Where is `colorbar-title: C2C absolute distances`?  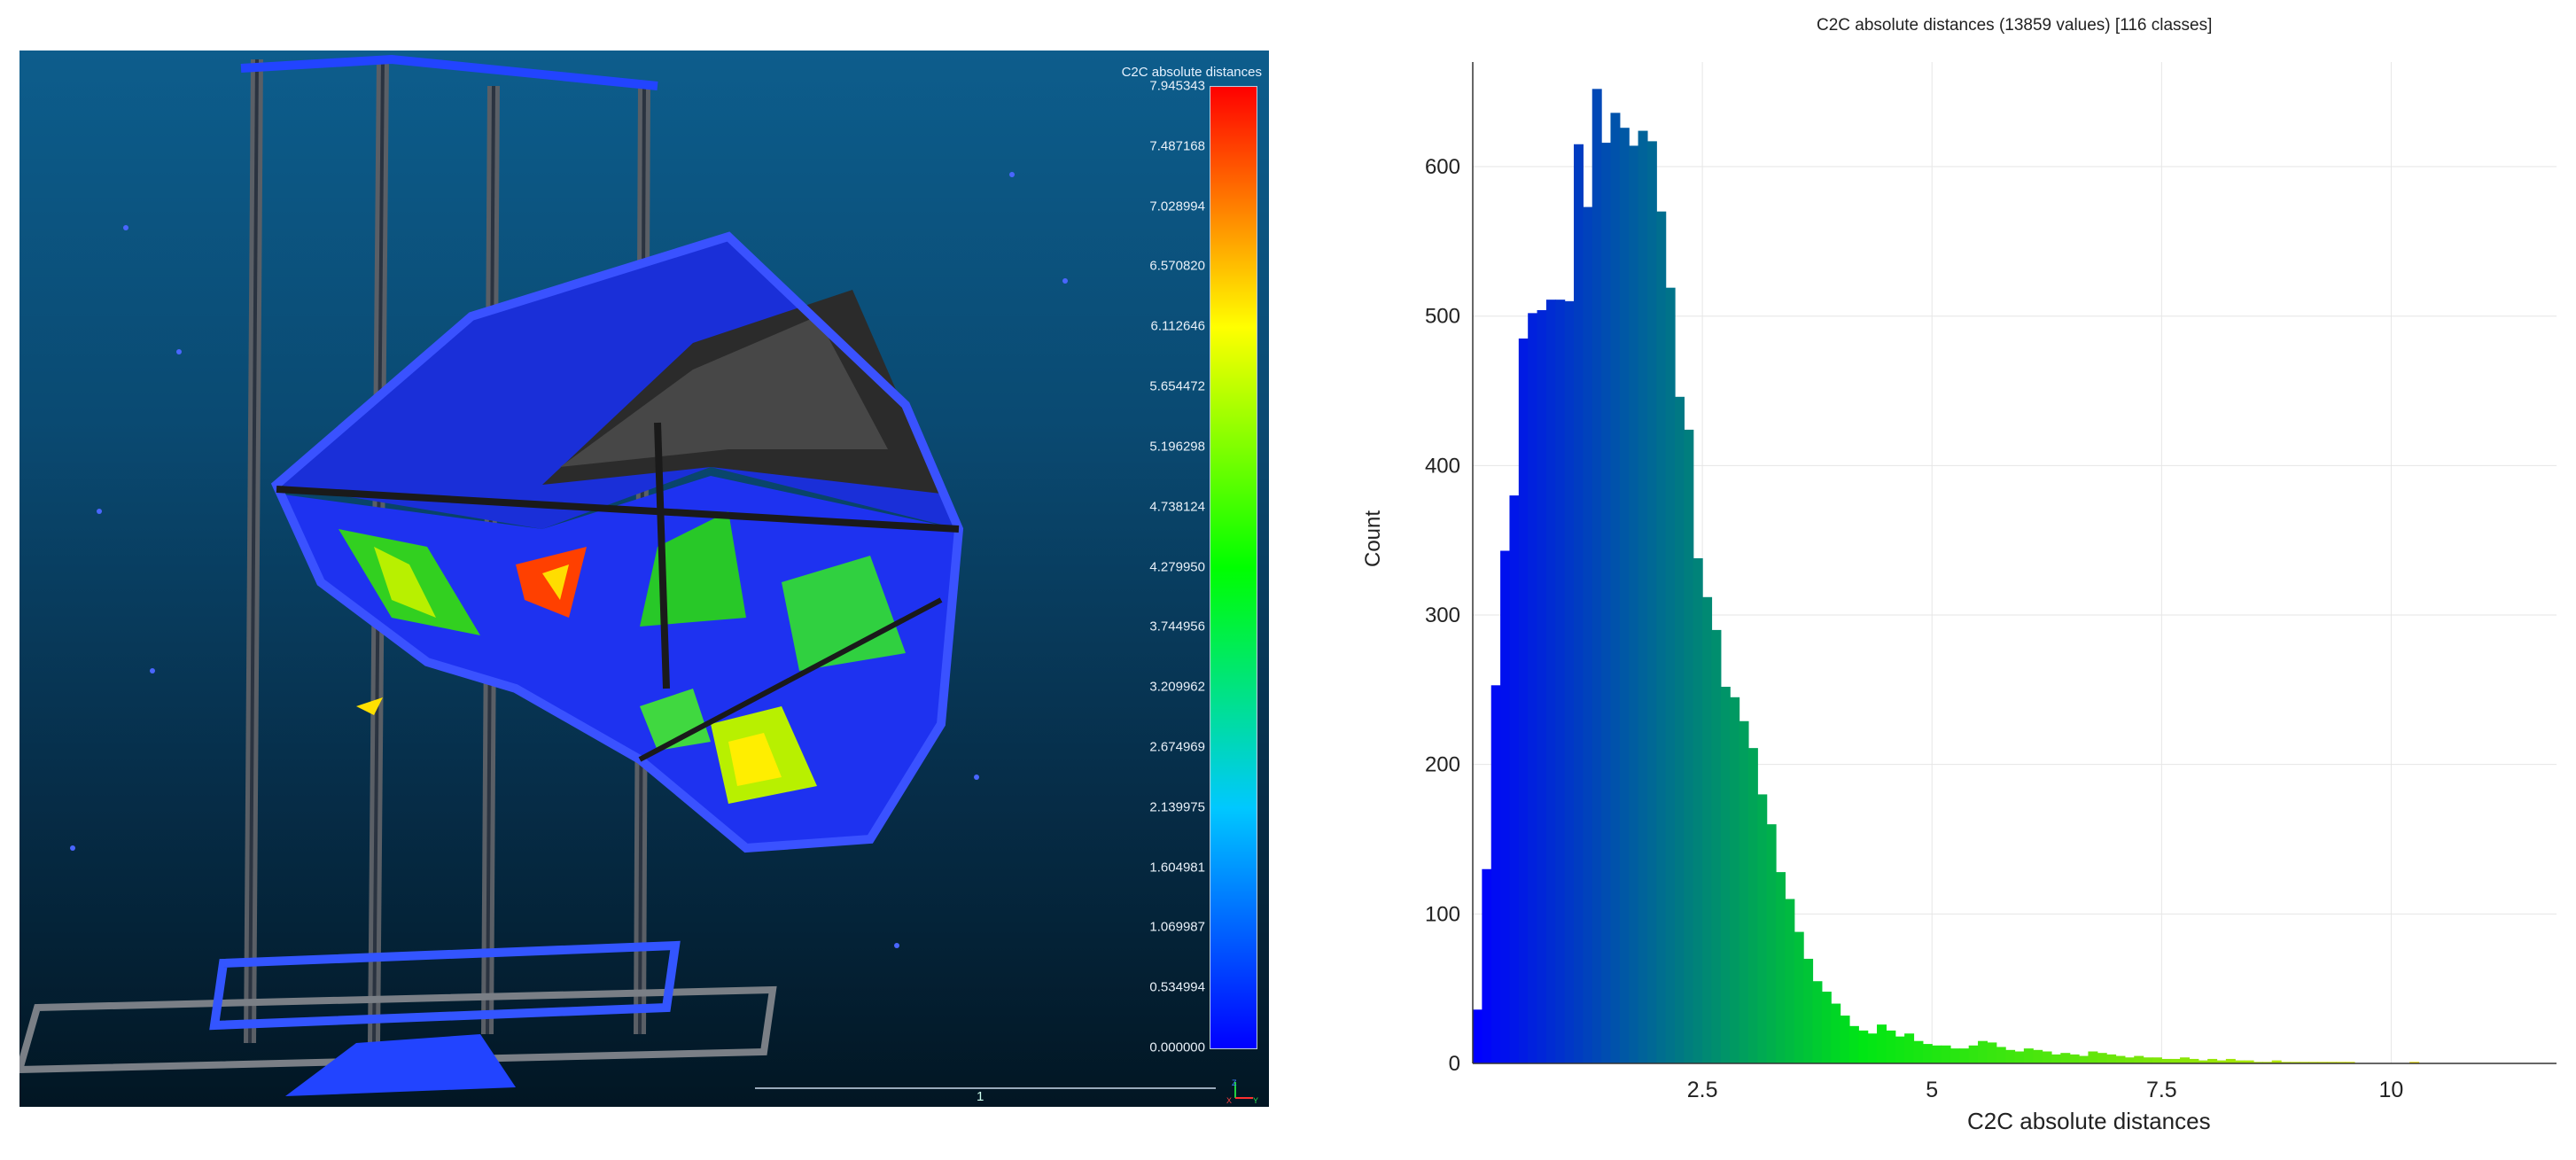 colorbar-title: C2C absolute distances is located at coordinates (1192, 72).